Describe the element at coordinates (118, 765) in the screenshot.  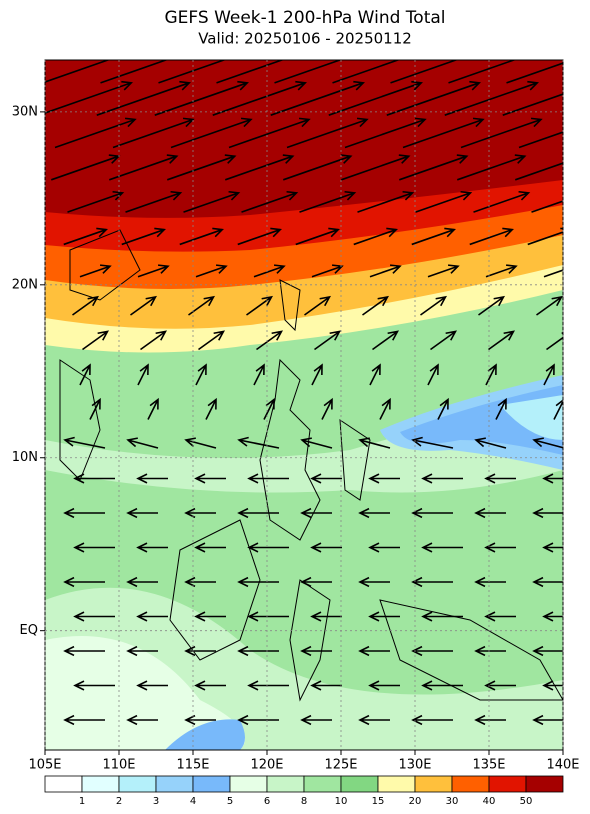
I see `x-tick-label: 110E` at that location.